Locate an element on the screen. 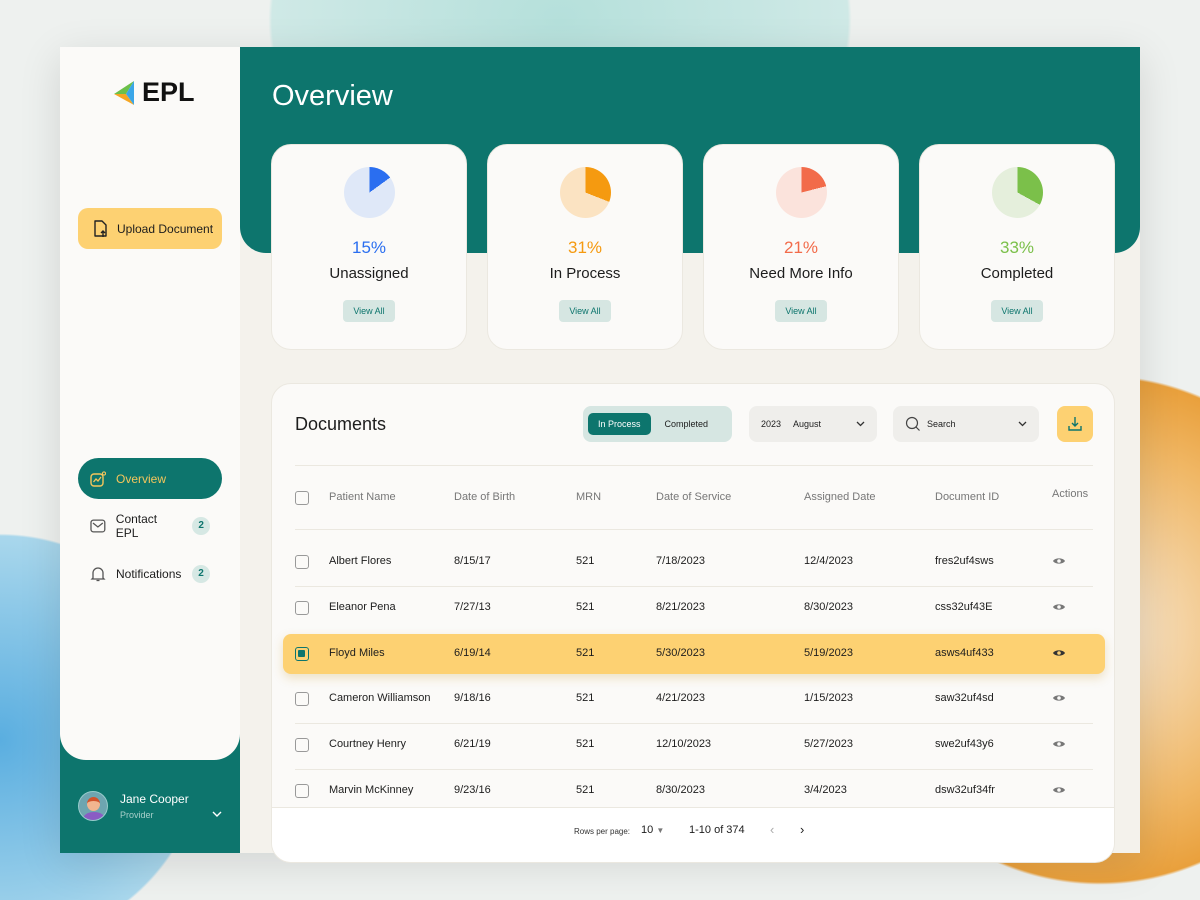 Image resolution: width=1200 pixels, height=900 pixels. download-button is located at coordinates (1075, 424).